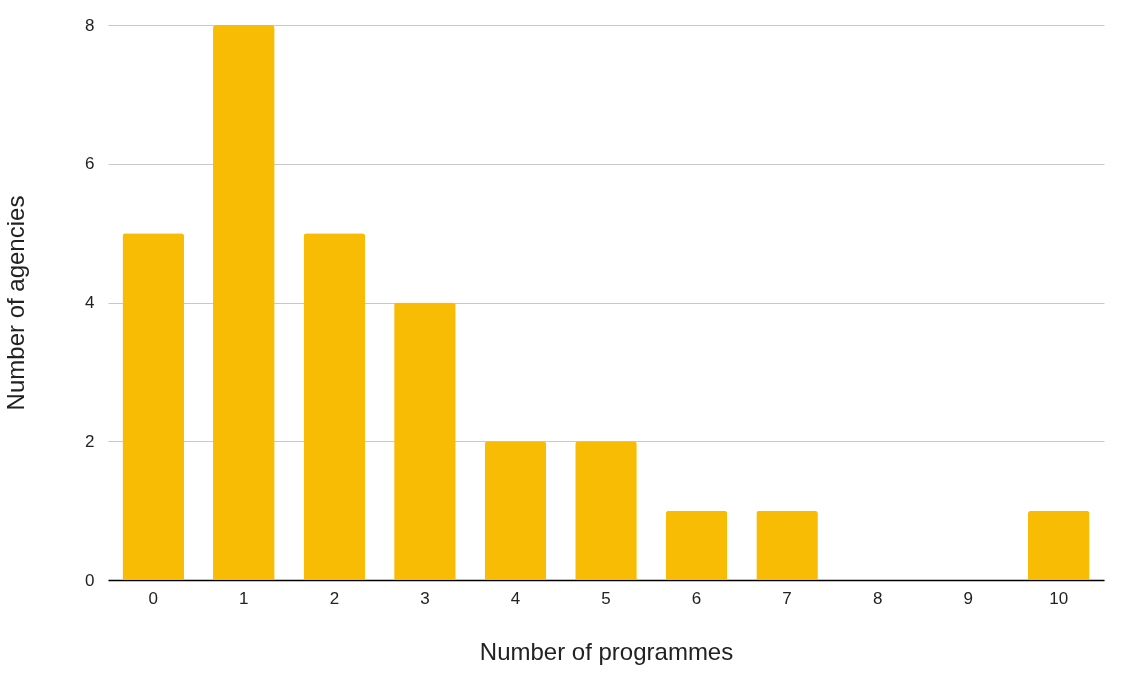 This screenshot has height=679, width=1130. Describe the element at coordinates (16, 303) in the screenshot. I see `y-axis-title: Number of agencies` at that location.